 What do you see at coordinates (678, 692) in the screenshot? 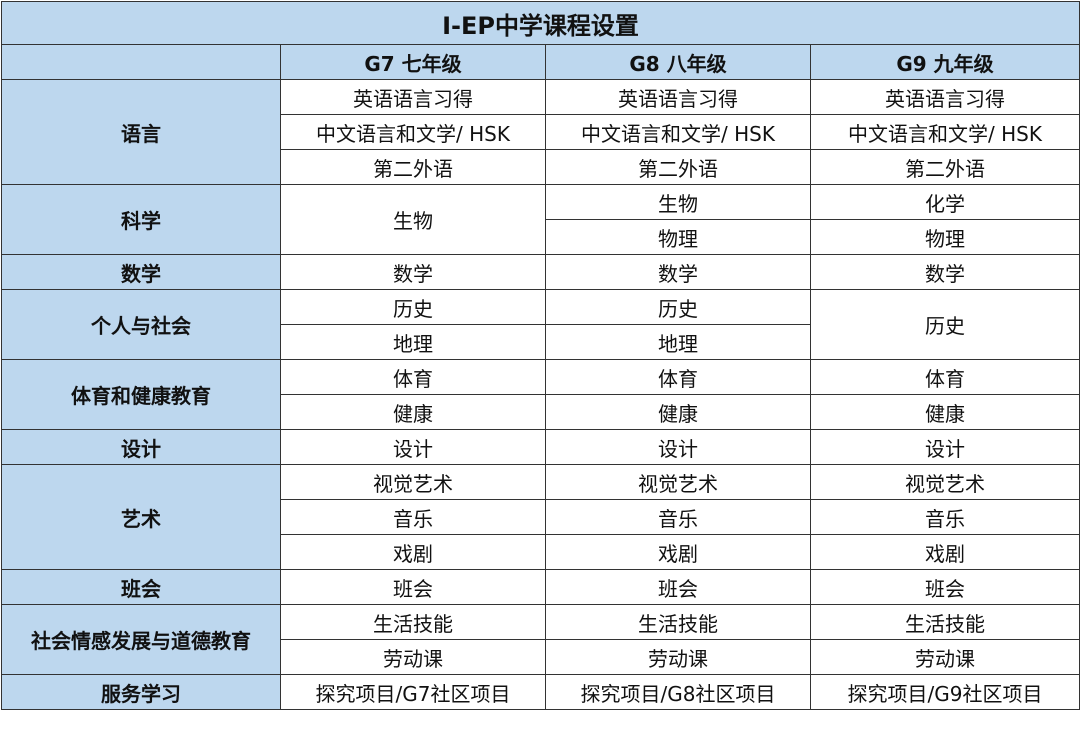
I see `course-cell: 探究项目/G8社区项目` at bounding box center [678, 692].